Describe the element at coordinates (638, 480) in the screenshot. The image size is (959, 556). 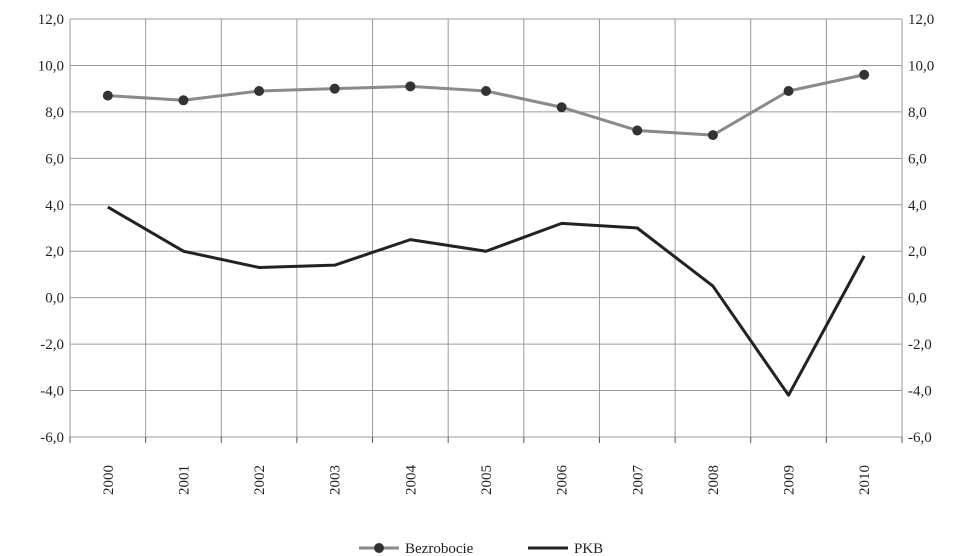
I see `x-tick-label: 2007` at that location.